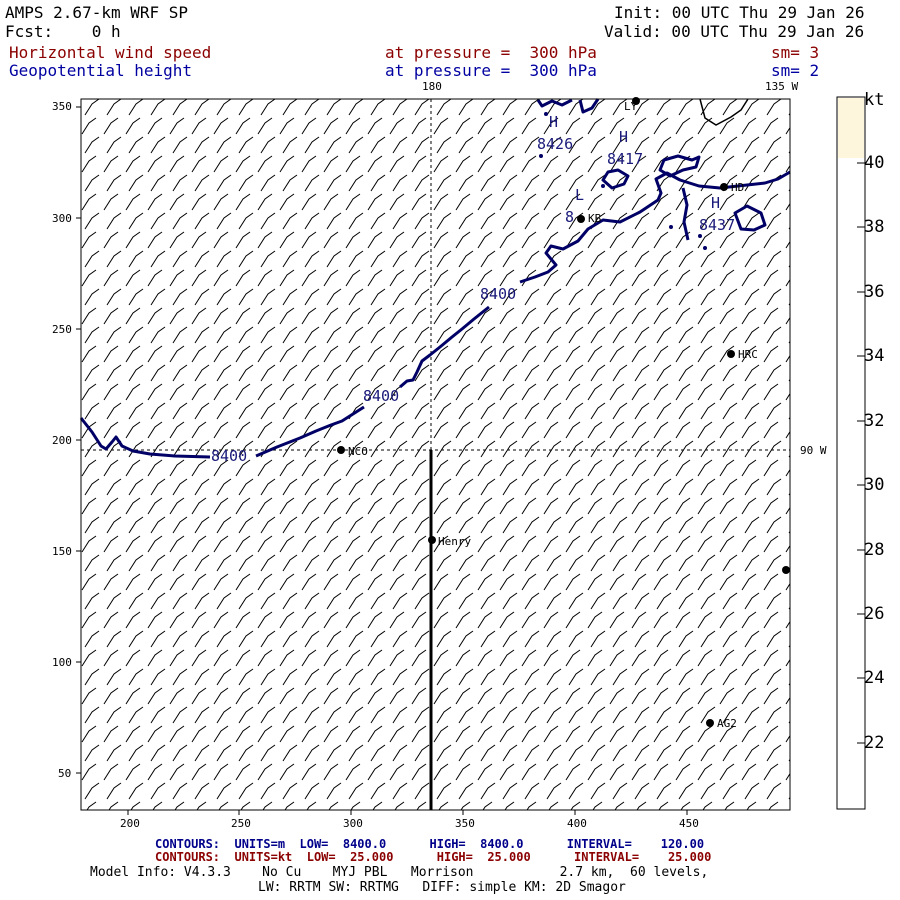  I want to click on station-label-hrc: HRC, so click(748, 354).